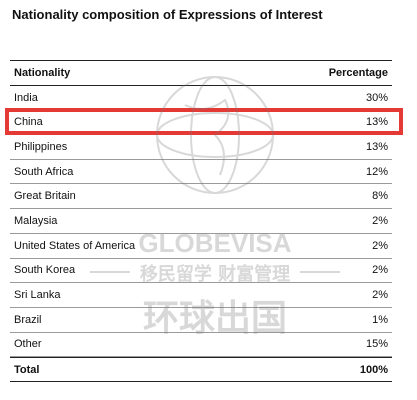 The image size is (417, 400). What do you see at coordinates (201, 197) in the screenshot?
I see `table-row: Great Britain 8%` at bounding box center [201, 197].